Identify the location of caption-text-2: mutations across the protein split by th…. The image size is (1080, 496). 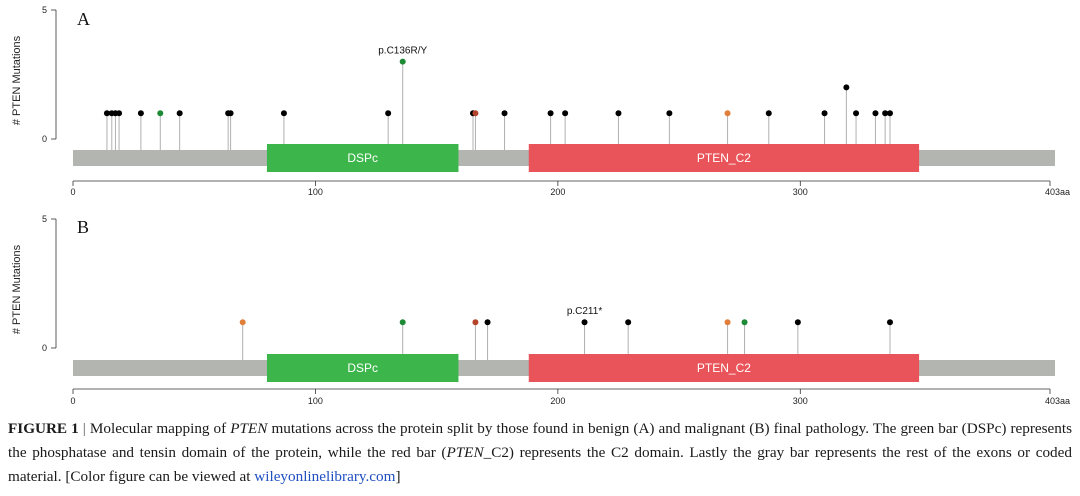
(540, 440).